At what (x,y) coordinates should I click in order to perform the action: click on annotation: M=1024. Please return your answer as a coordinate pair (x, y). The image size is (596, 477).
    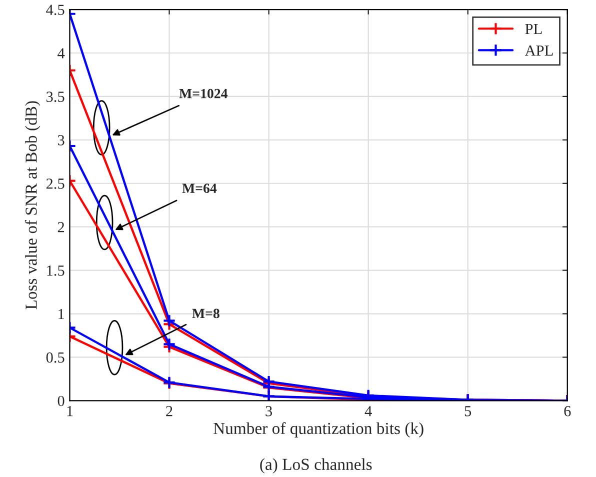
    Looking at the image, I should click on (203, 93).